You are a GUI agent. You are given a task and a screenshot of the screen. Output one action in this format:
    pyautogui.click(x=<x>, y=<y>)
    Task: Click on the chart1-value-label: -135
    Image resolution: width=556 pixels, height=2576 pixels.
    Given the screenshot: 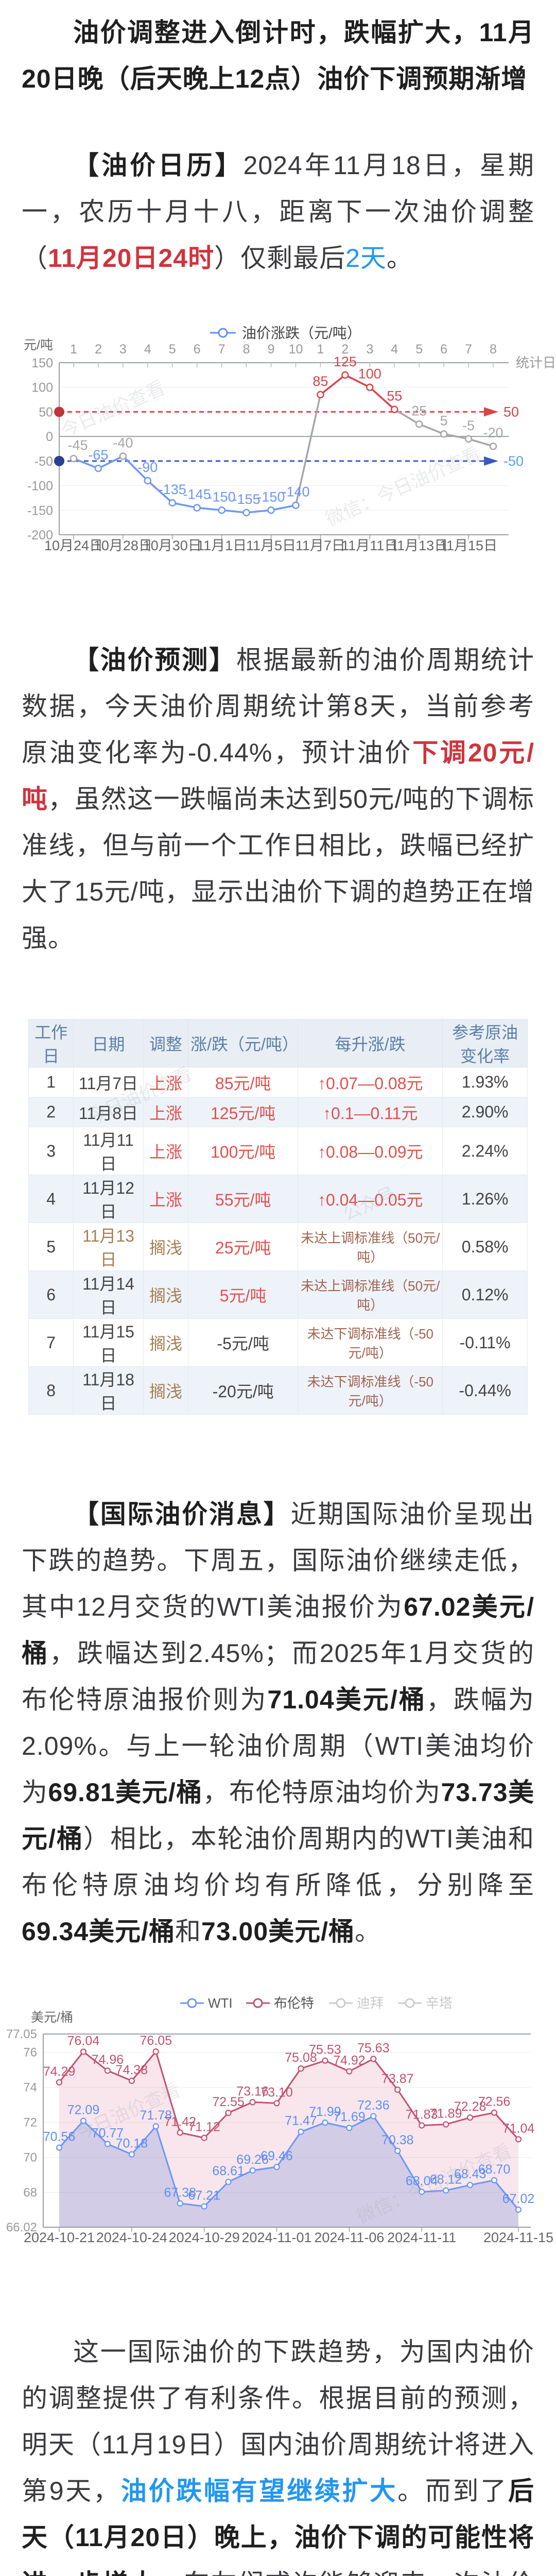 What is the action you would take?
    pyautogui.click(x=172, y=489)
    